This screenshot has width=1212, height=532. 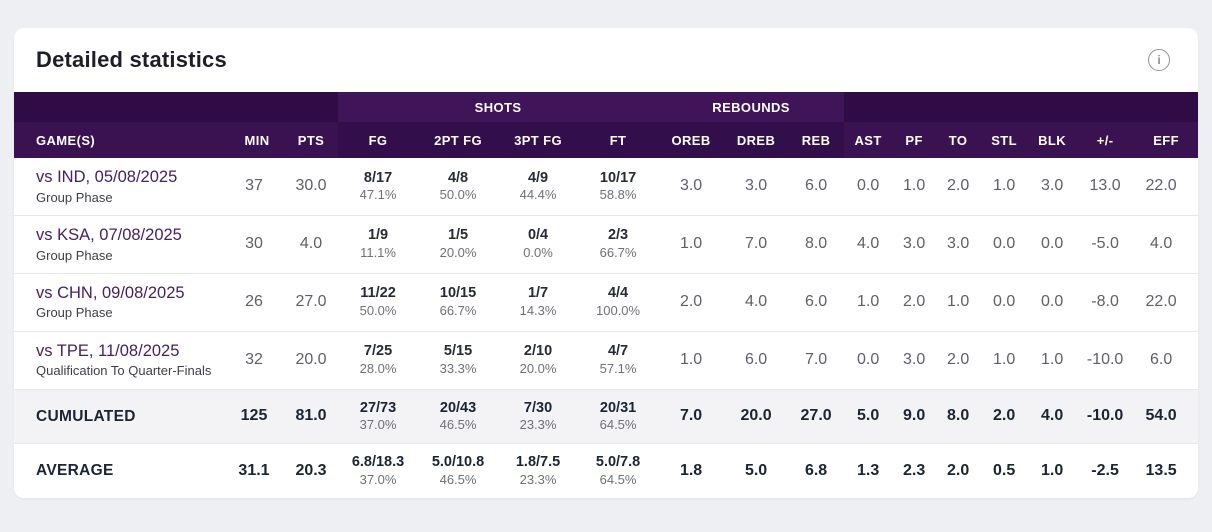 I want to click on stat-cell-oreb: 1.0, so click(x=691, y=244).